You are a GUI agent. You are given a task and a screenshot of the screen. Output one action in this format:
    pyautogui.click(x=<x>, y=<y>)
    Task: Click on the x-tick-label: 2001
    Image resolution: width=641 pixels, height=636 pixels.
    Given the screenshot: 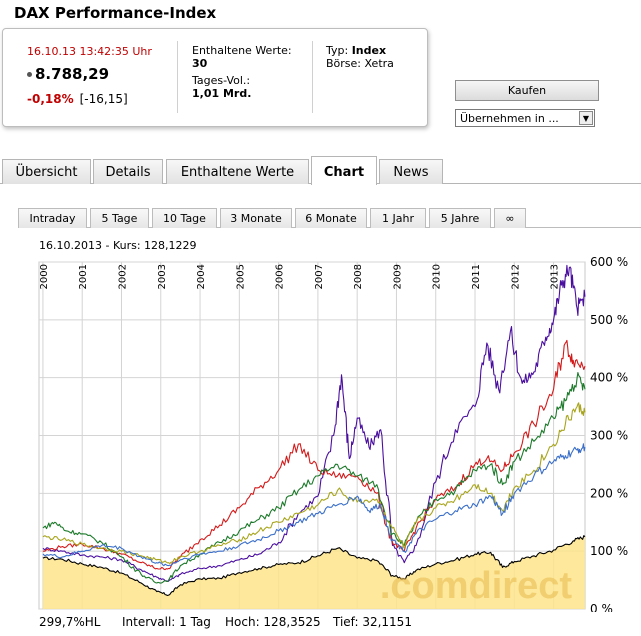 What is the action you would take?
    pyautogui.click(x=83, y=276)
    